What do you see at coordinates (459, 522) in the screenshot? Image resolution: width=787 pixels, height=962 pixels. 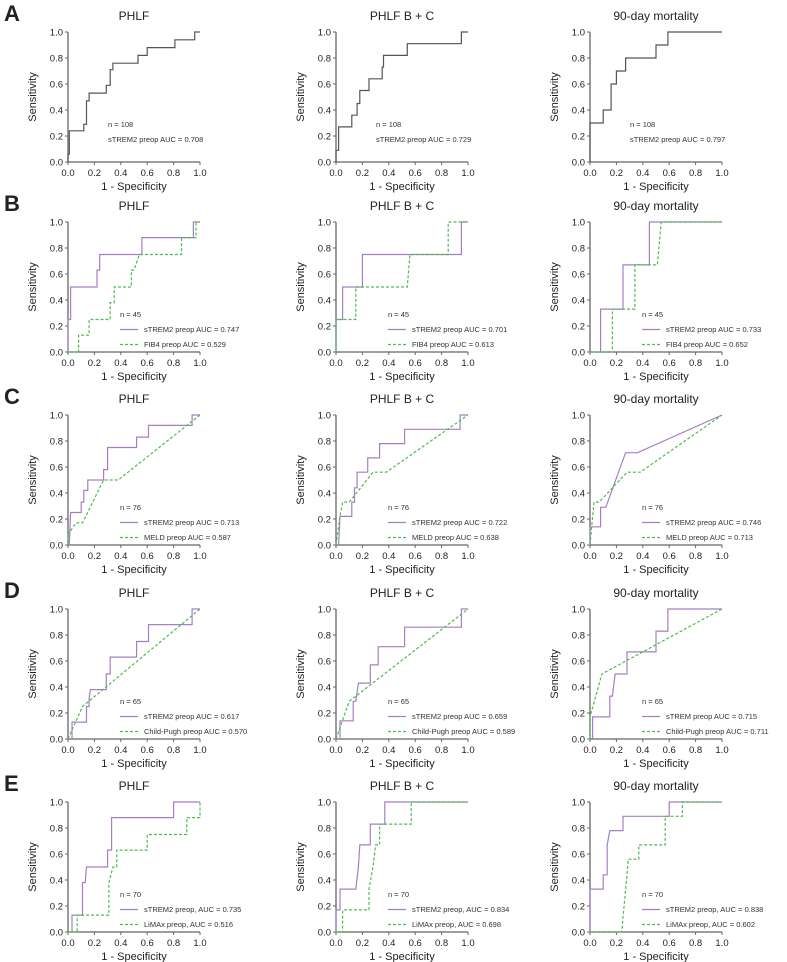 I see `legend-entry: sTREM2 preop AUC = 0.722` at bounding box center [459, 522].